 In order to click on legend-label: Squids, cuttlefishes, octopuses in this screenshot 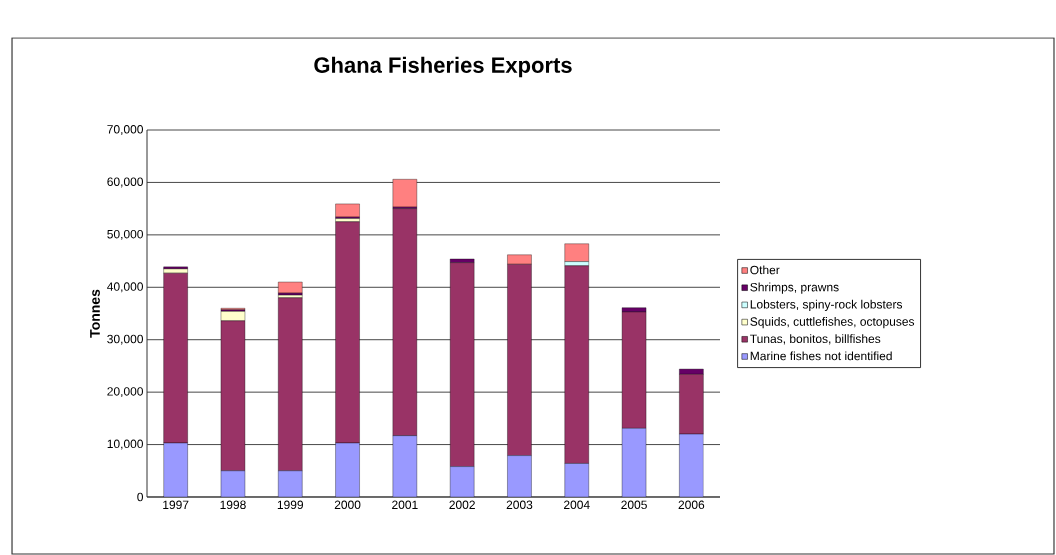, I will do `click(832, 323)`.